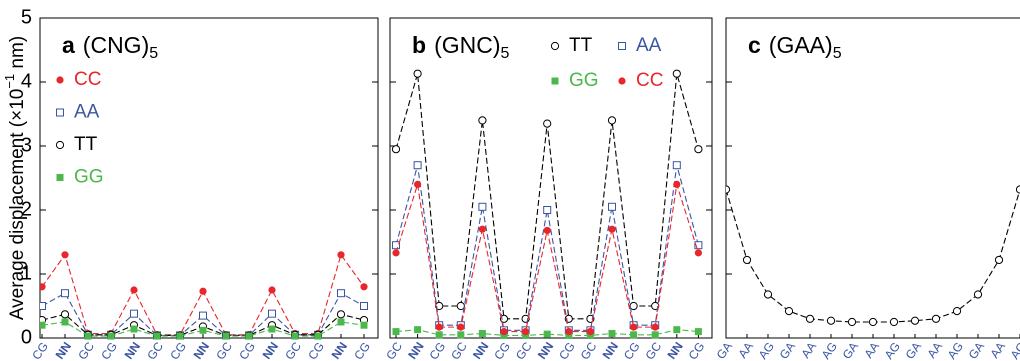 The height and width of the screenshot is (361, 1020). I want to click on plot-area, so click(204, 295).